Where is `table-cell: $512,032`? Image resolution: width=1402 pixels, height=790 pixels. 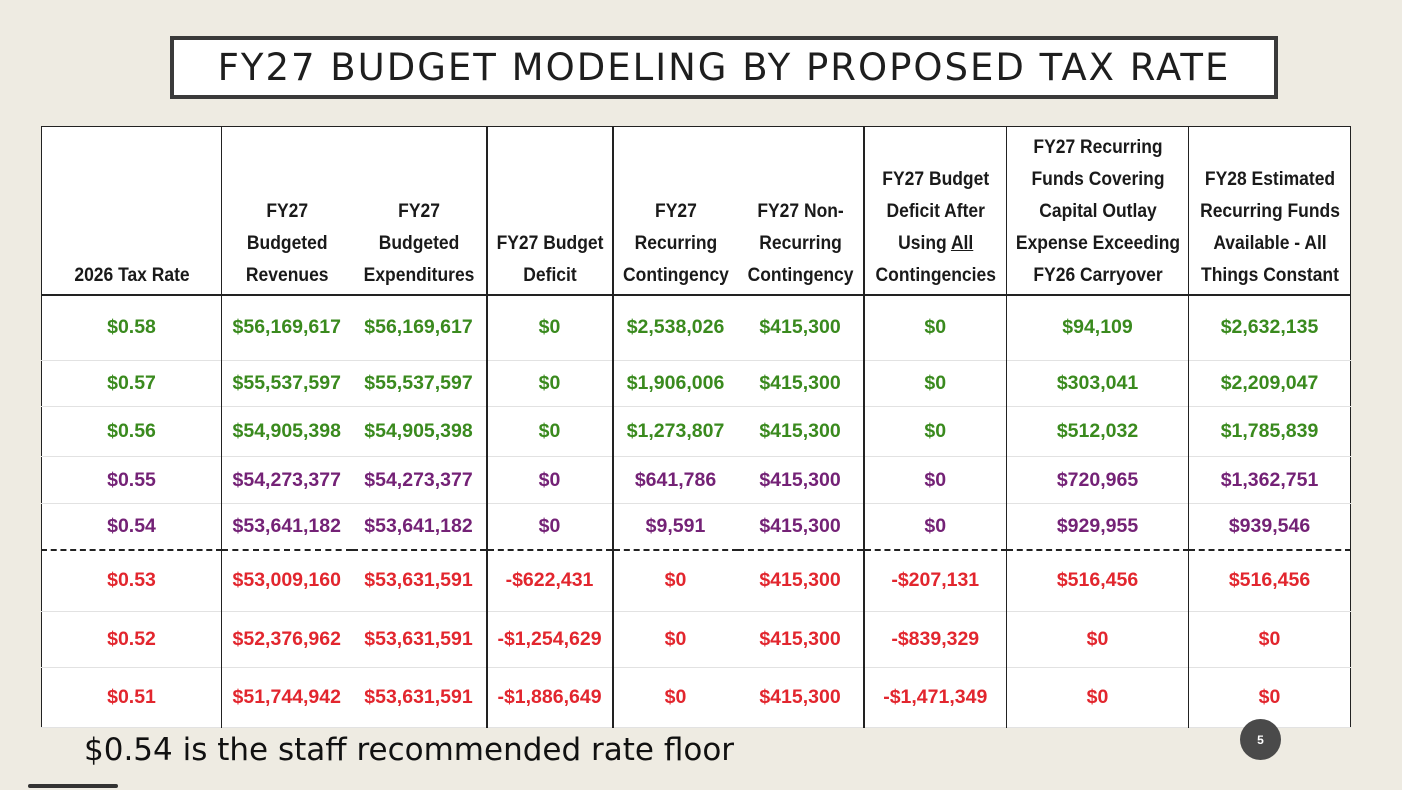
table-cell: $512,032 is located at coordinates (1097, 431).